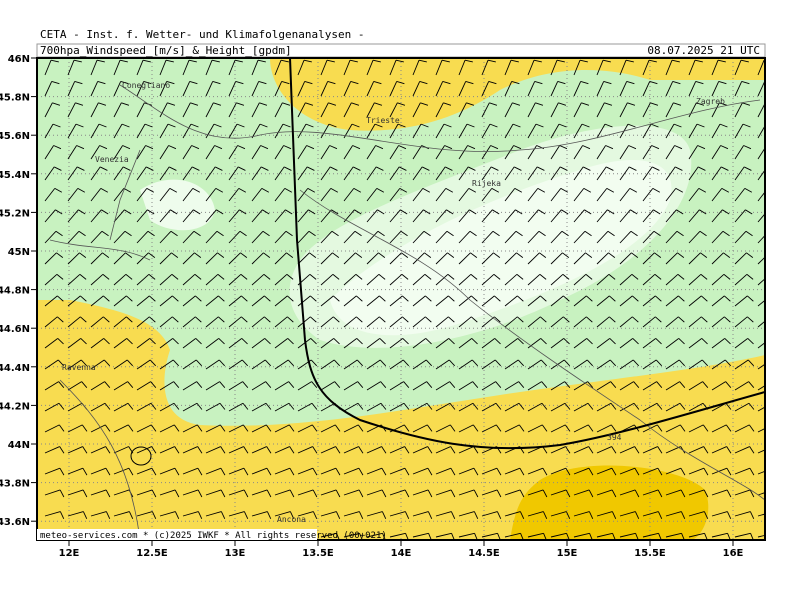 The width and height of the screenshot is (800, 600). I want to click on lat-label: 44.6N, so click(15, 329).